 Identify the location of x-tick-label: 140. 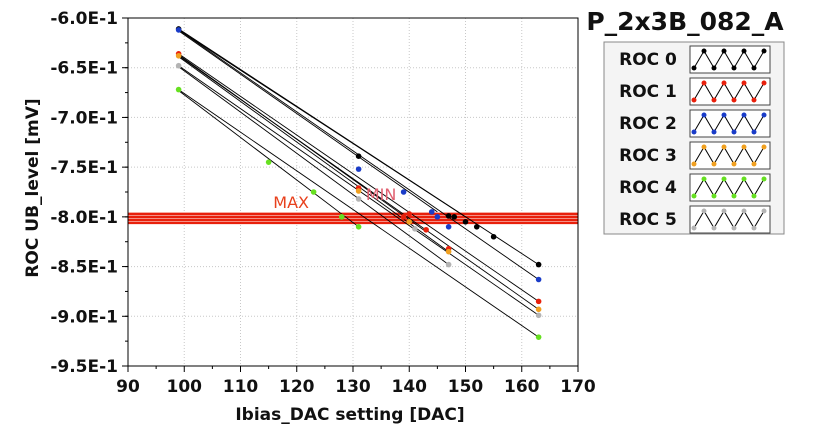
(410, 387).